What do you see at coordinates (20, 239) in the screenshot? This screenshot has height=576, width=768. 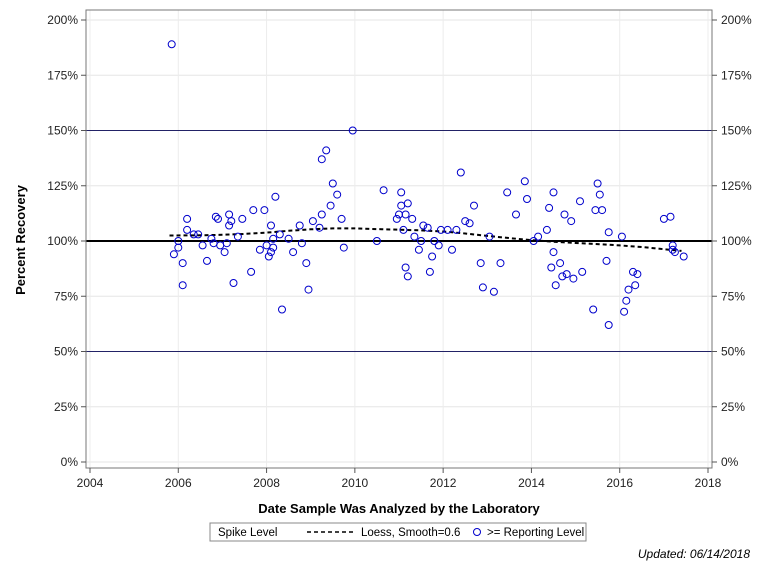 I see `y-axis-title: Percent Recovery` at bounding box center [20, 239].